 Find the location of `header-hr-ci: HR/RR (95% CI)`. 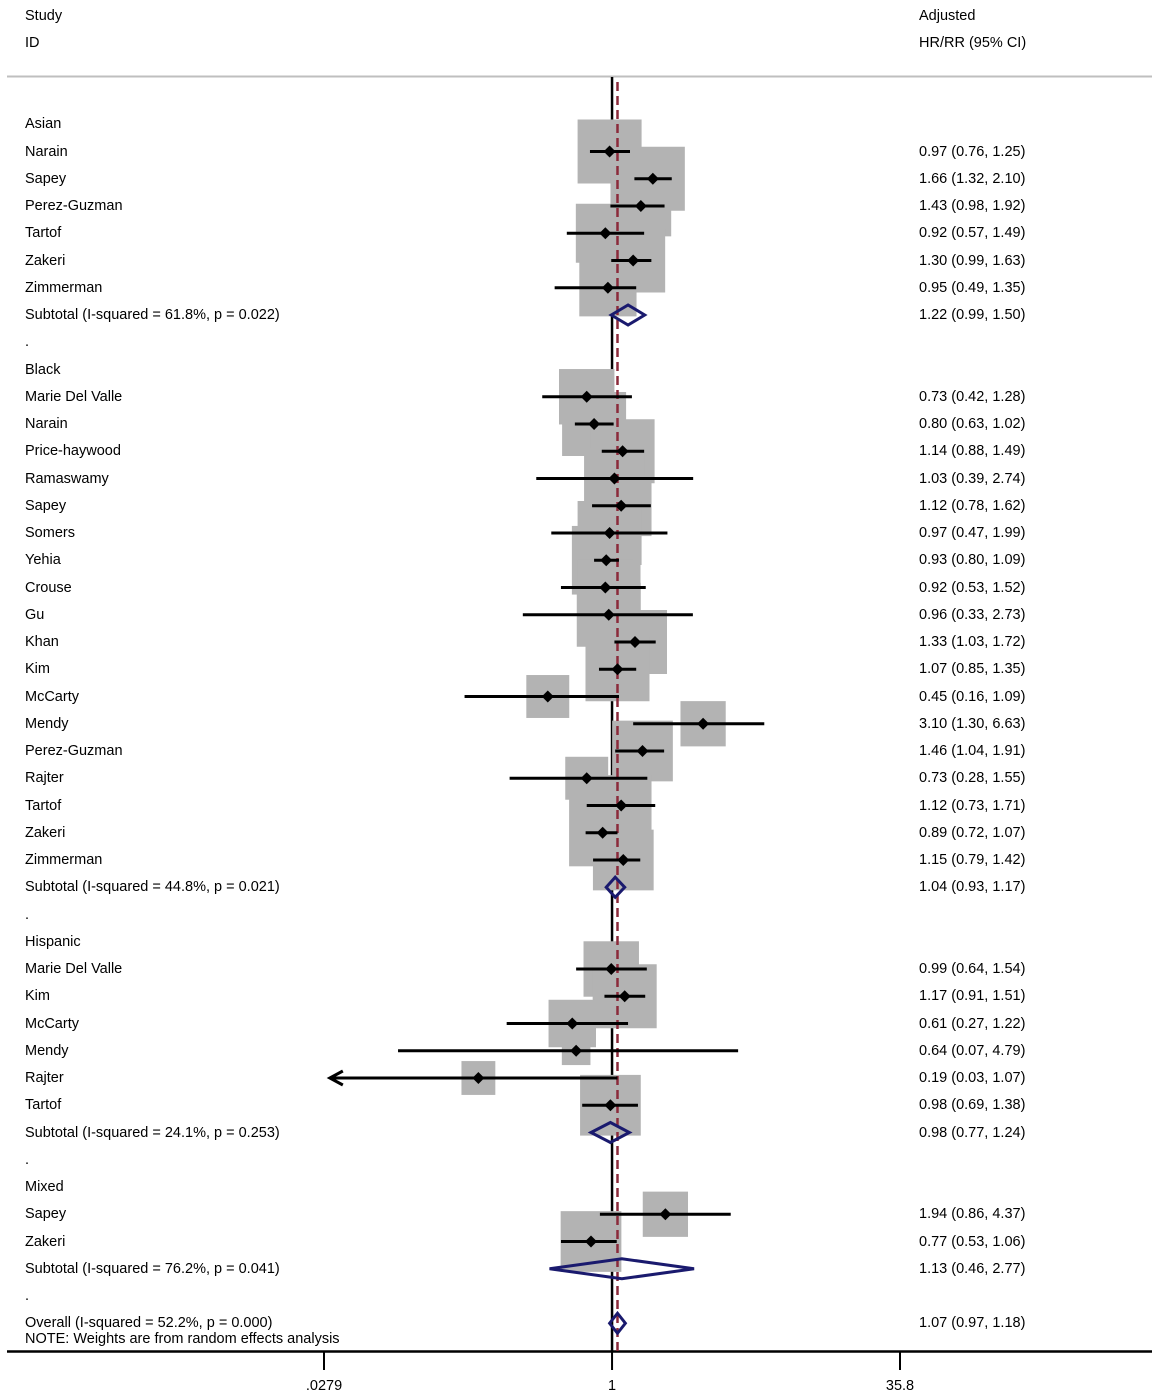

header-hr-ci: HR/RR (95% CI) is located at coordinates (973, 43).